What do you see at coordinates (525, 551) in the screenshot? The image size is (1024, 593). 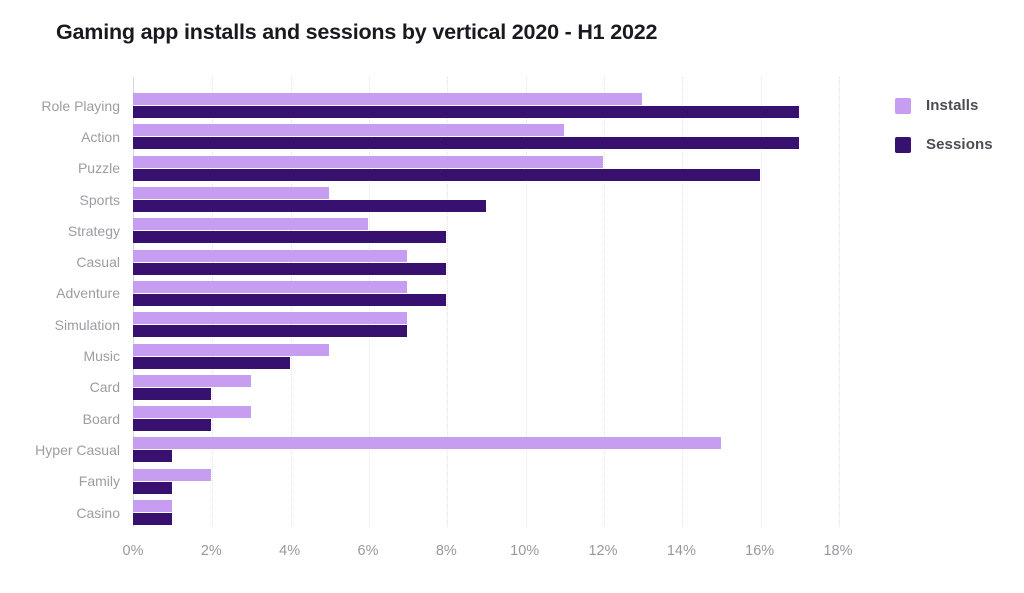 I see `x-tick-label: 10%` at bounding box center [525, 551].